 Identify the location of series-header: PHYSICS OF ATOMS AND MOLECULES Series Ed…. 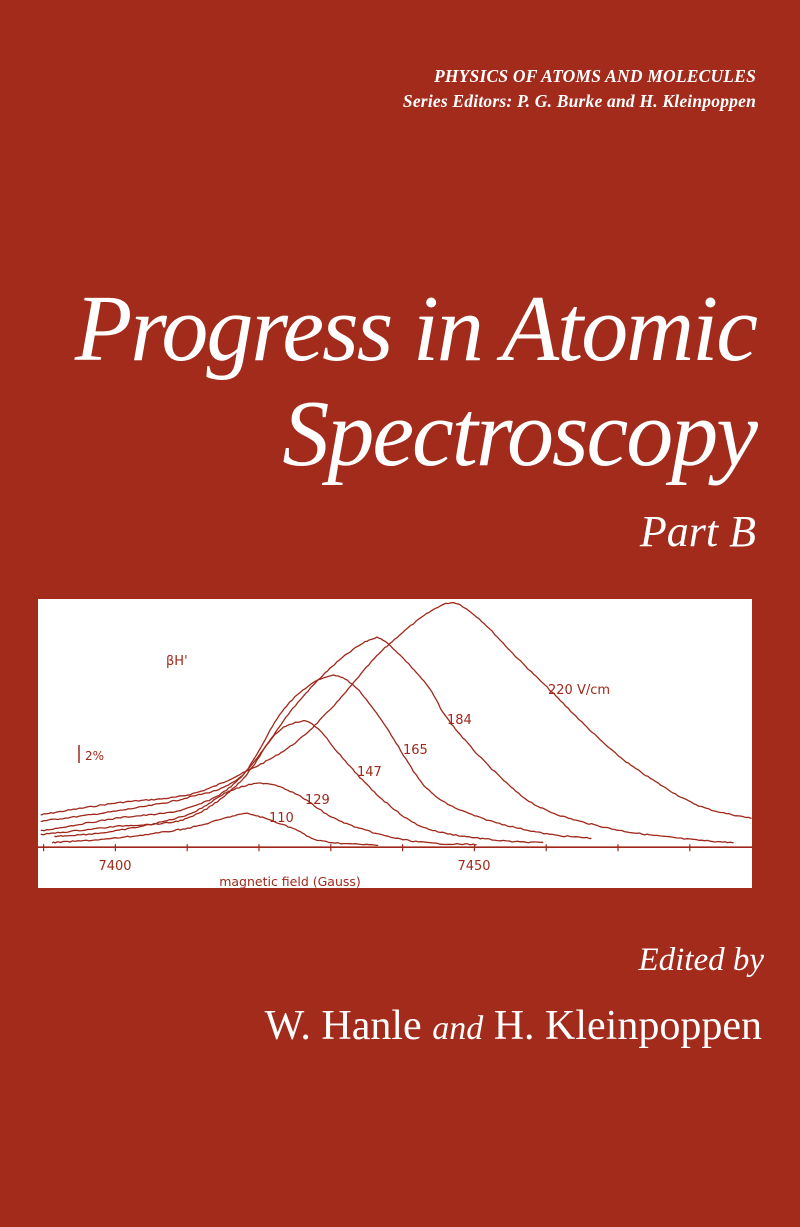
(579, 89).